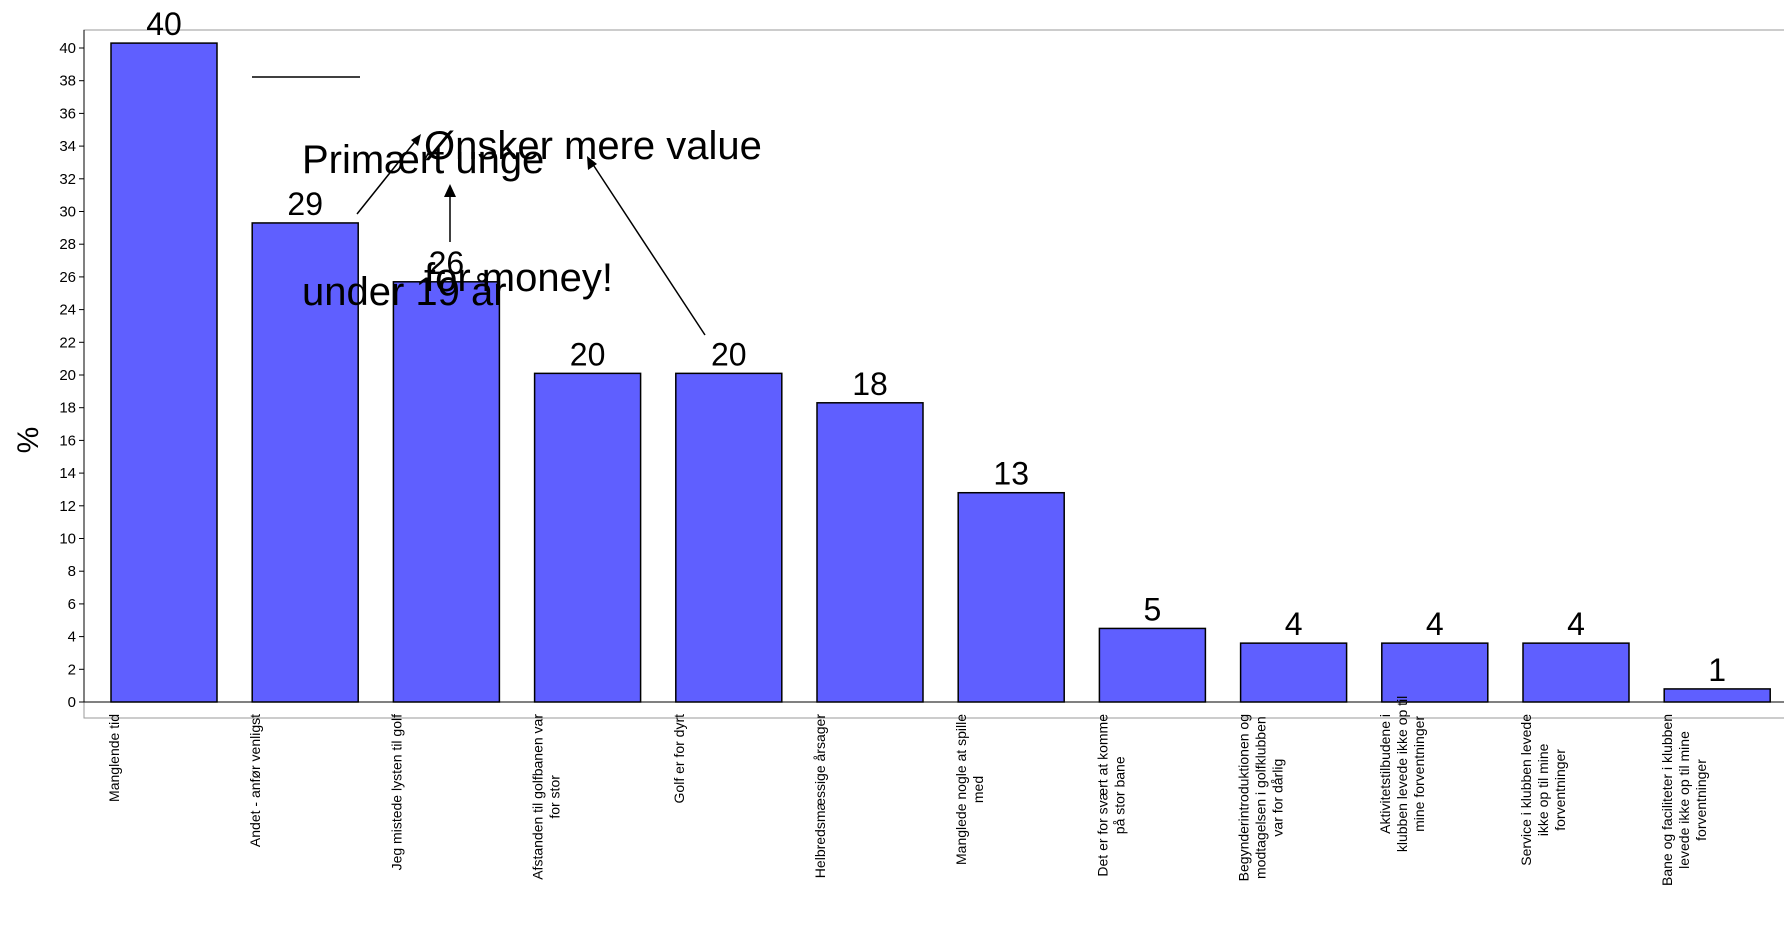  Describe the element at coordinates (28, 440) in the screenshot. I see `y-axis-label: %` at that location.